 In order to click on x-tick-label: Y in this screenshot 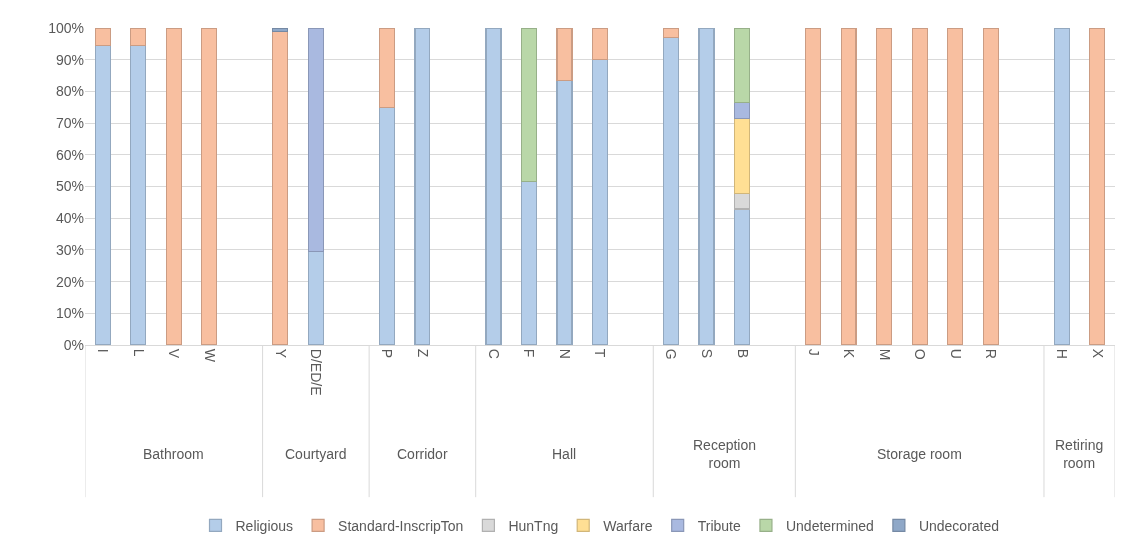, I will do `click(280, 353)`.